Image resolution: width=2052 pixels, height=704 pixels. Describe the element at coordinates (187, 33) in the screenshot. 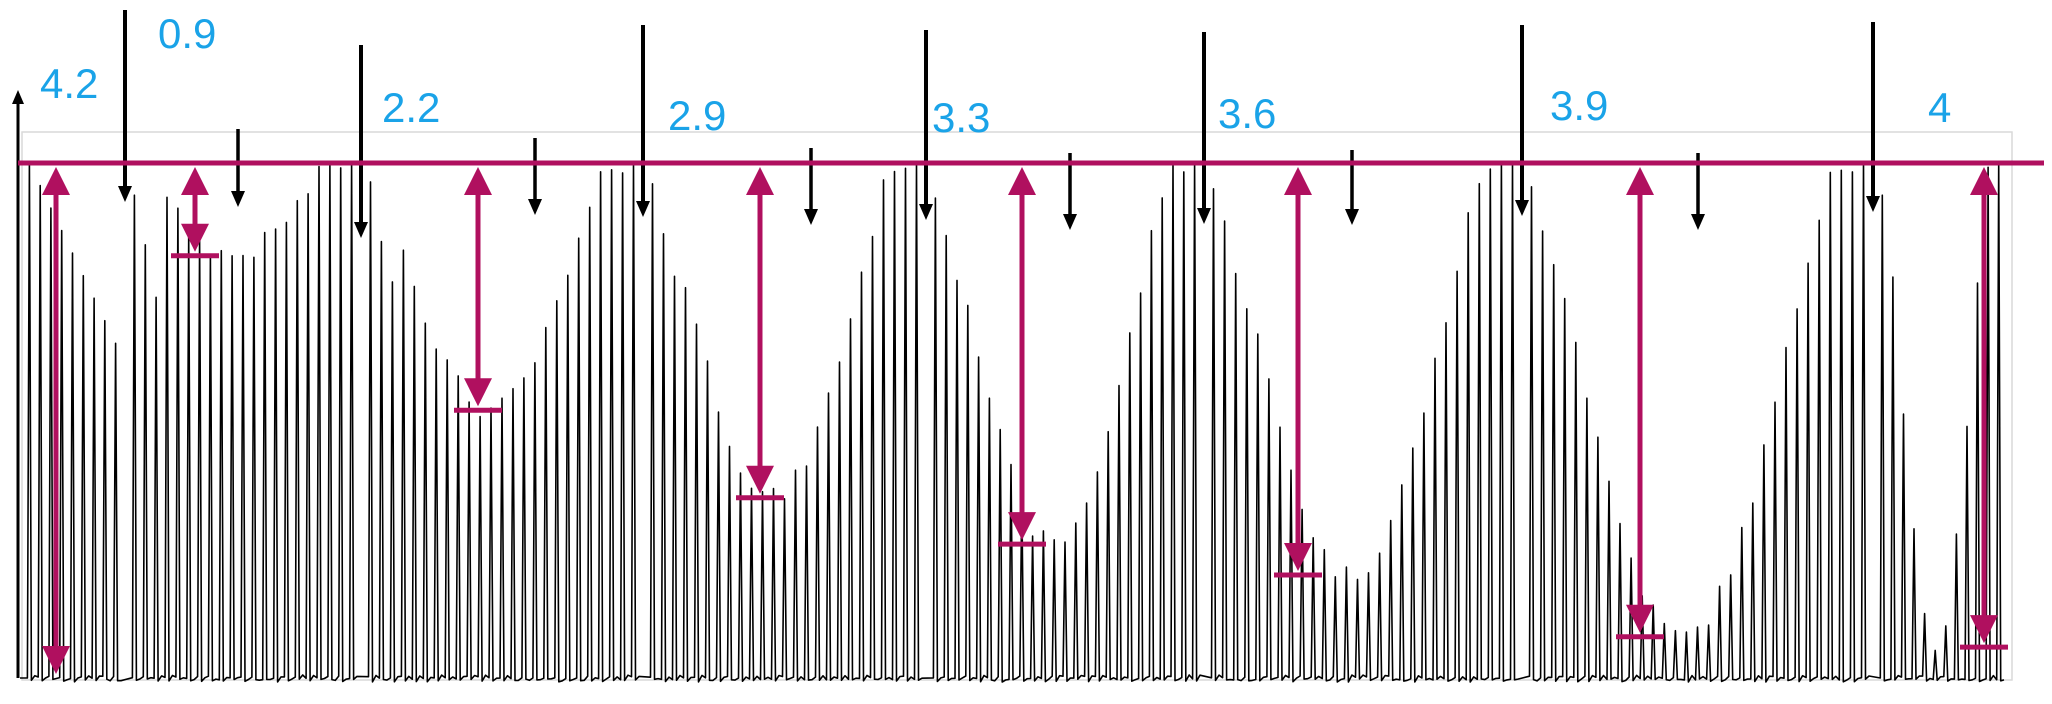

I see `stimulus-value-label: 0.9` at that location.